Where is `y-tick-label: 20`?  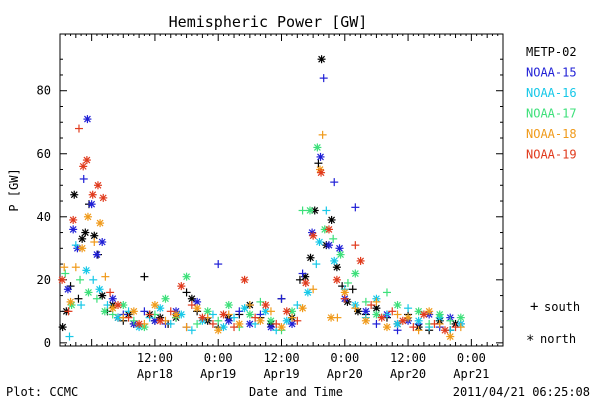 y-tick-label: 20 is located at coordinates (44, 280).